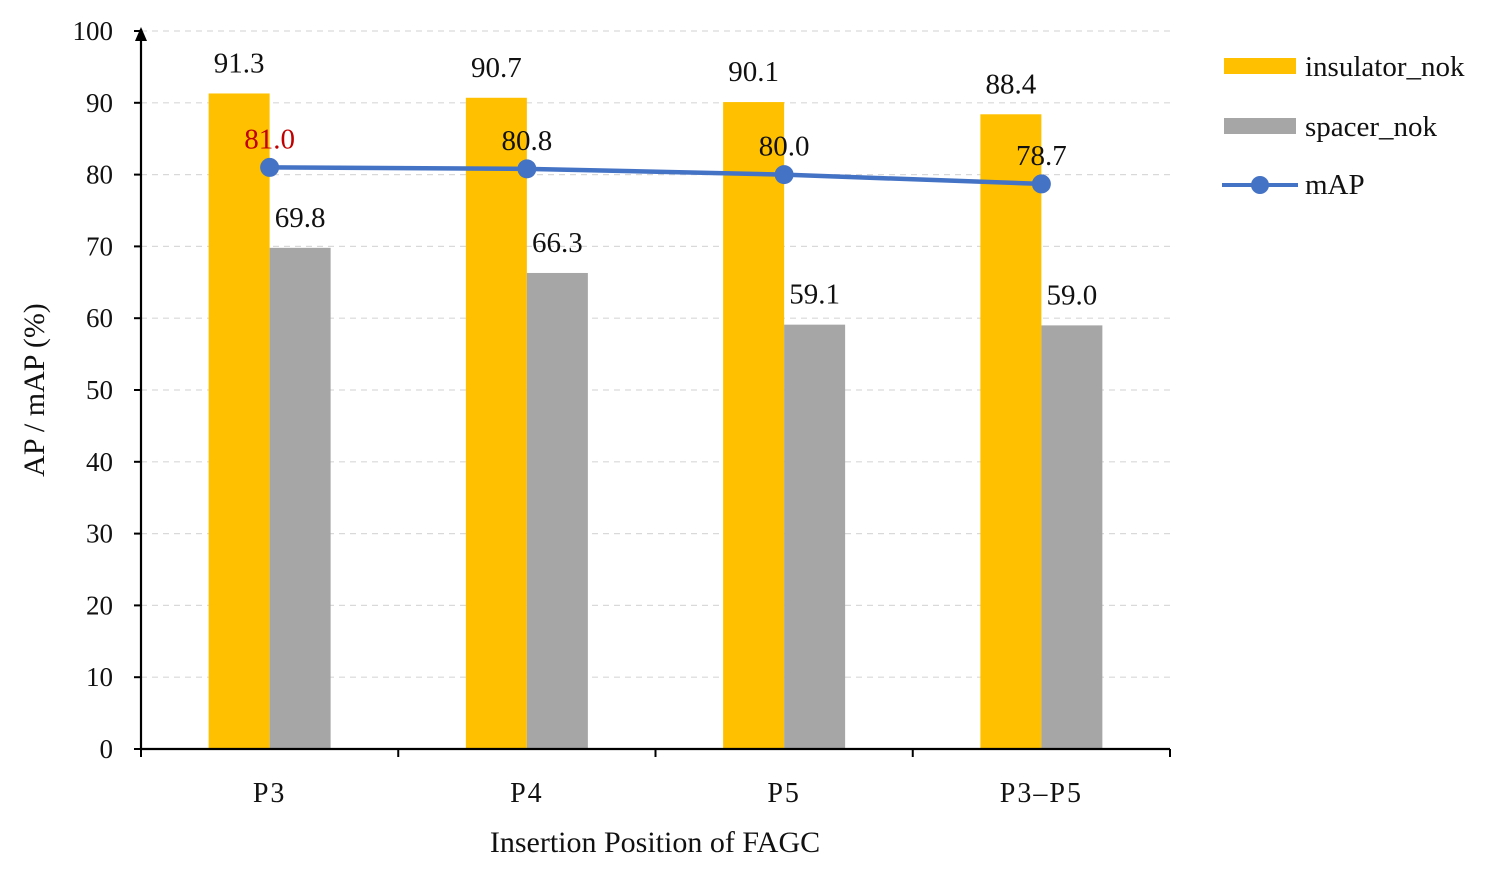  What do you see at coordinates (1041, 793) in the screenshot?
I see `x-tick-label: P3–P5` at bounding box center [1041, 793].